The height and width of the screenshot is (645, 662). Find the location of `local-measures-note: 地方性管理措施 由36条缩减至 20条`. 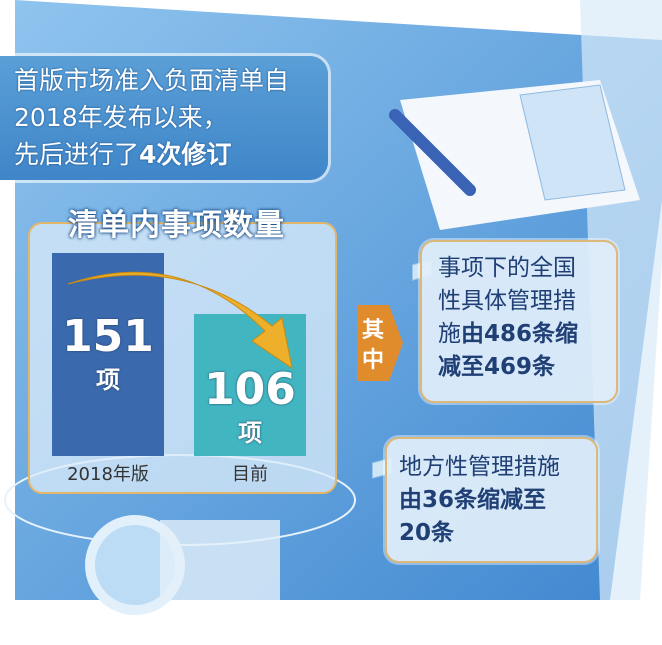

local-measures-note: 地方性管理措施 由36条缩减至 20条 is located at coordinates (491, 500).